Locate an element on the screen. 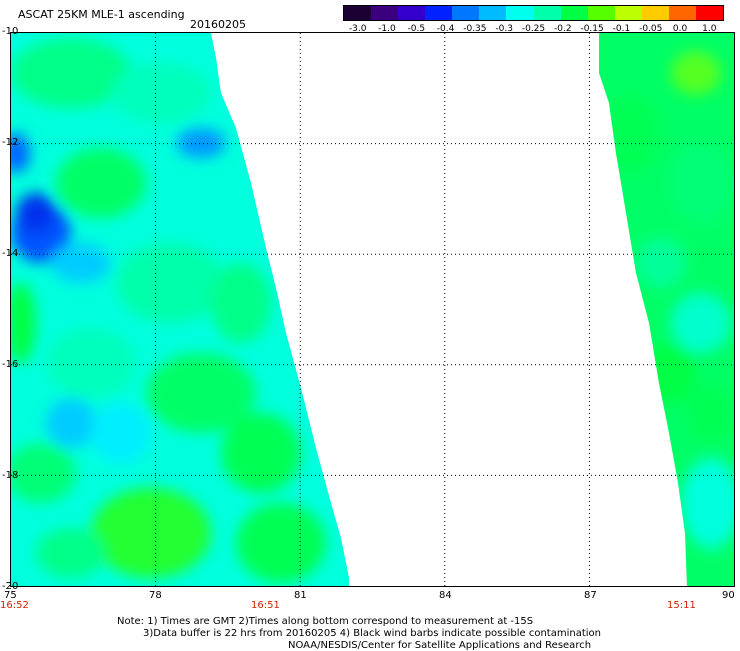 The width and height of the screenshot is (740, 651). swath-time-middle: 16:51 is located at coordinates (265, 605).